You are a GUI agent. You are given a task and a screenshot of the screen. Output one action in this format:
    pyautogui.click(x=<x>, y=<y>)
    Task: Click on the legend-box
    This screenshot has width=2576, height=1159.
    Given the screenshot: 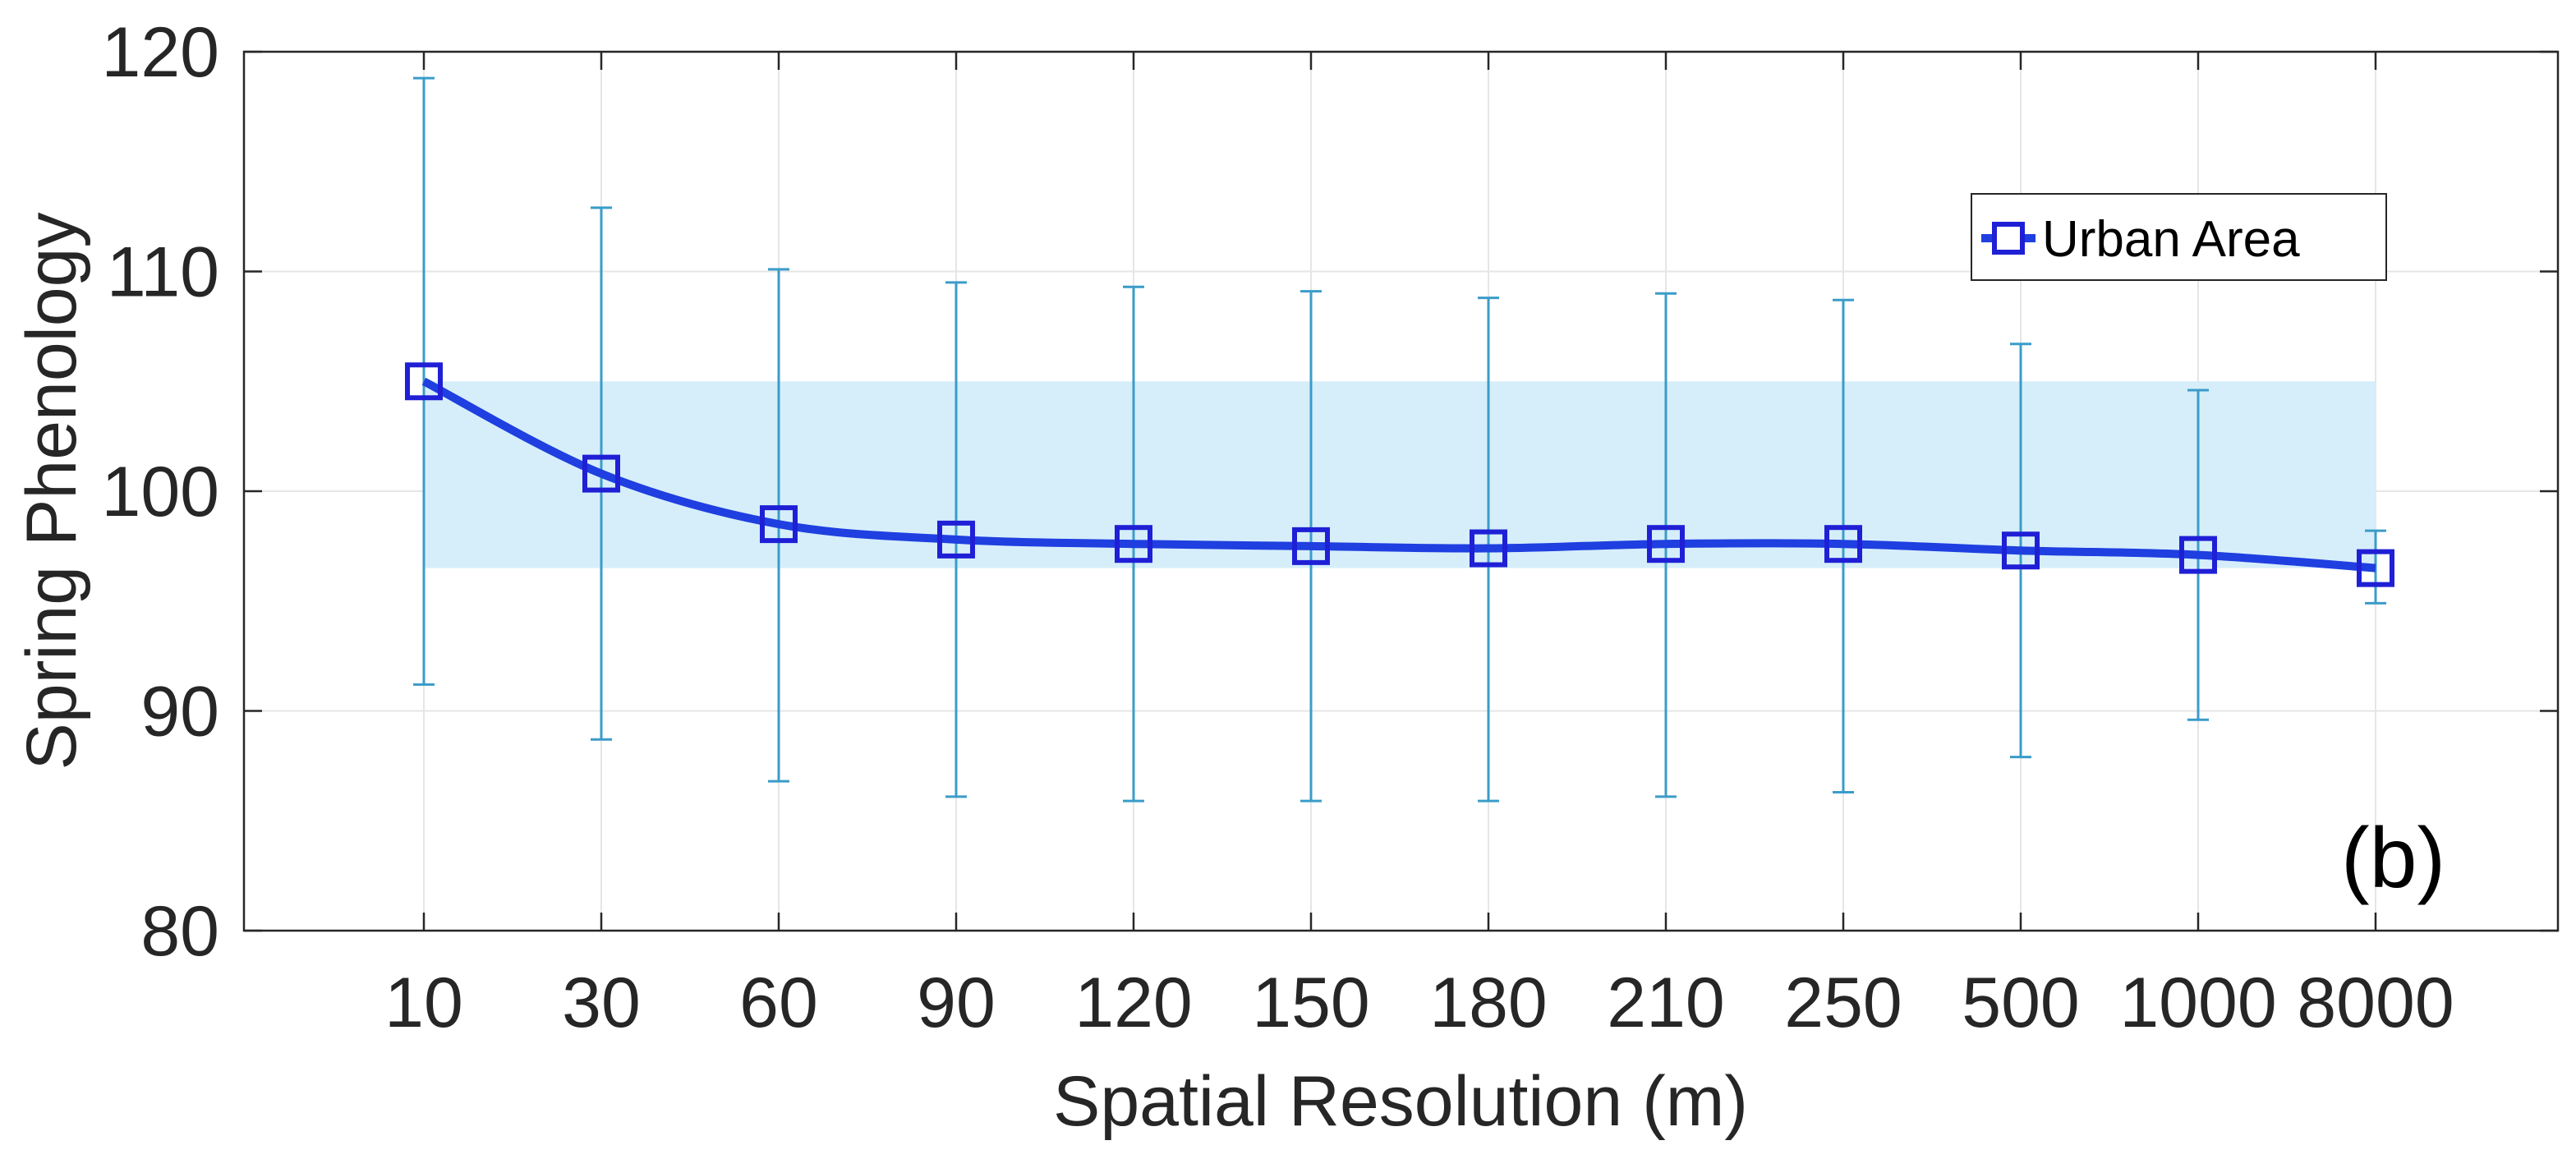 What is the action you would take?
    pyautogui.click(x=2179, y=237)
    